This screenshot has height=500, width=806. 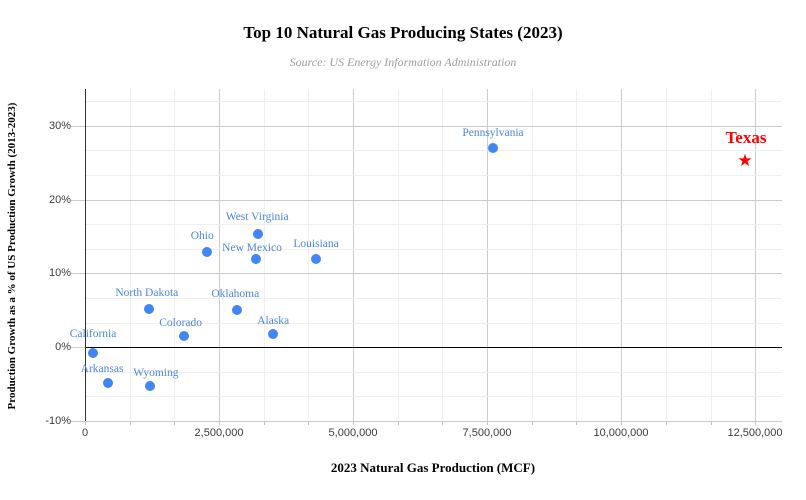 What do you see at coordinates (156, 373) in the screenshot?
I see `point-label: Wyoming` at bounding box center [156, 373].